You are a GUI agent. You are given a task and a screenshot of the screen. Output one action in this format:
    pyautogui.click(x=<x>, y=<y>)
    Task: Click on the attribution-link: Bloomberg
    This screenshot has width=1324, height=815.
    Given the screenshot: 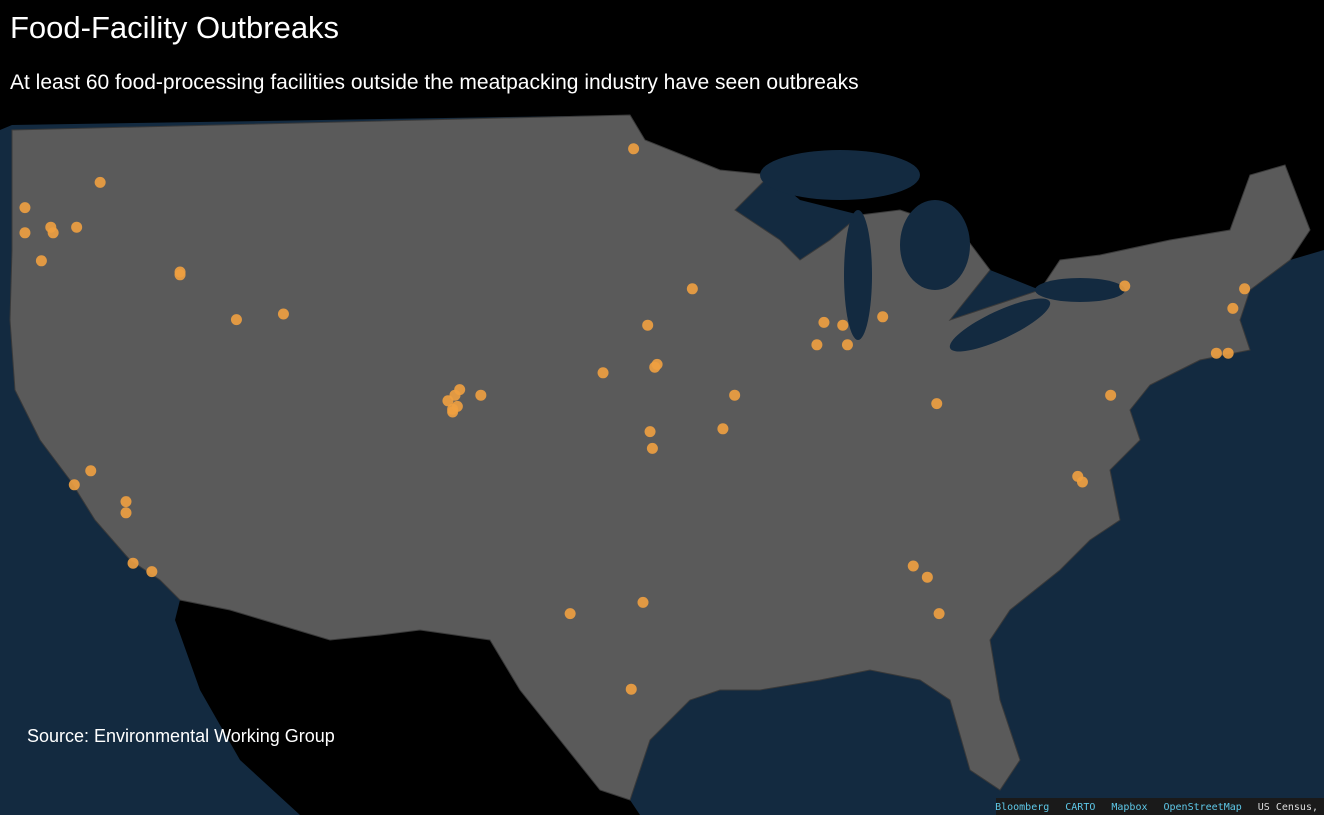 What is the action you would take?
    pyautogui.click(x=1022, y=807)
    